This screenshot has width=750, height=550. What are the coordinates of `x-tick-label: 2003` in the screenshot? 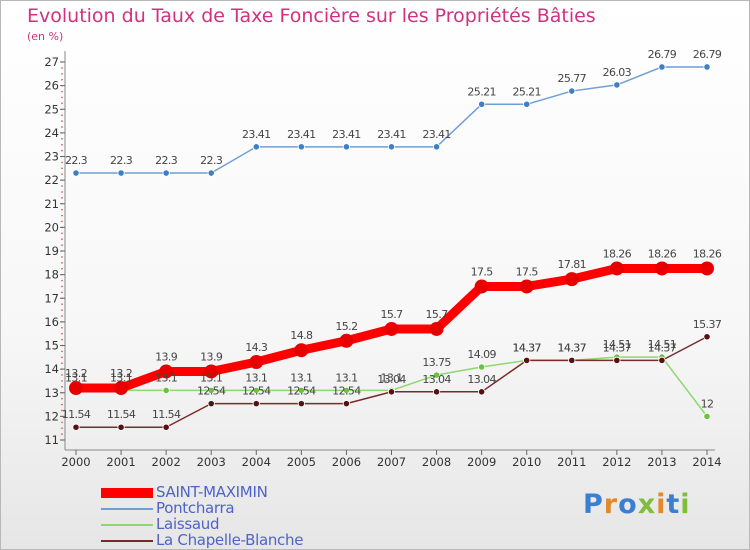 It's located at (211, 462).